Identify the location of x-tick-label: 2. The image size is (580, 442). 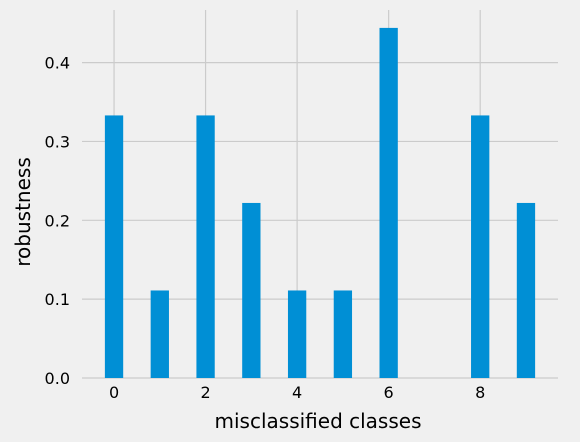
(205, 392).